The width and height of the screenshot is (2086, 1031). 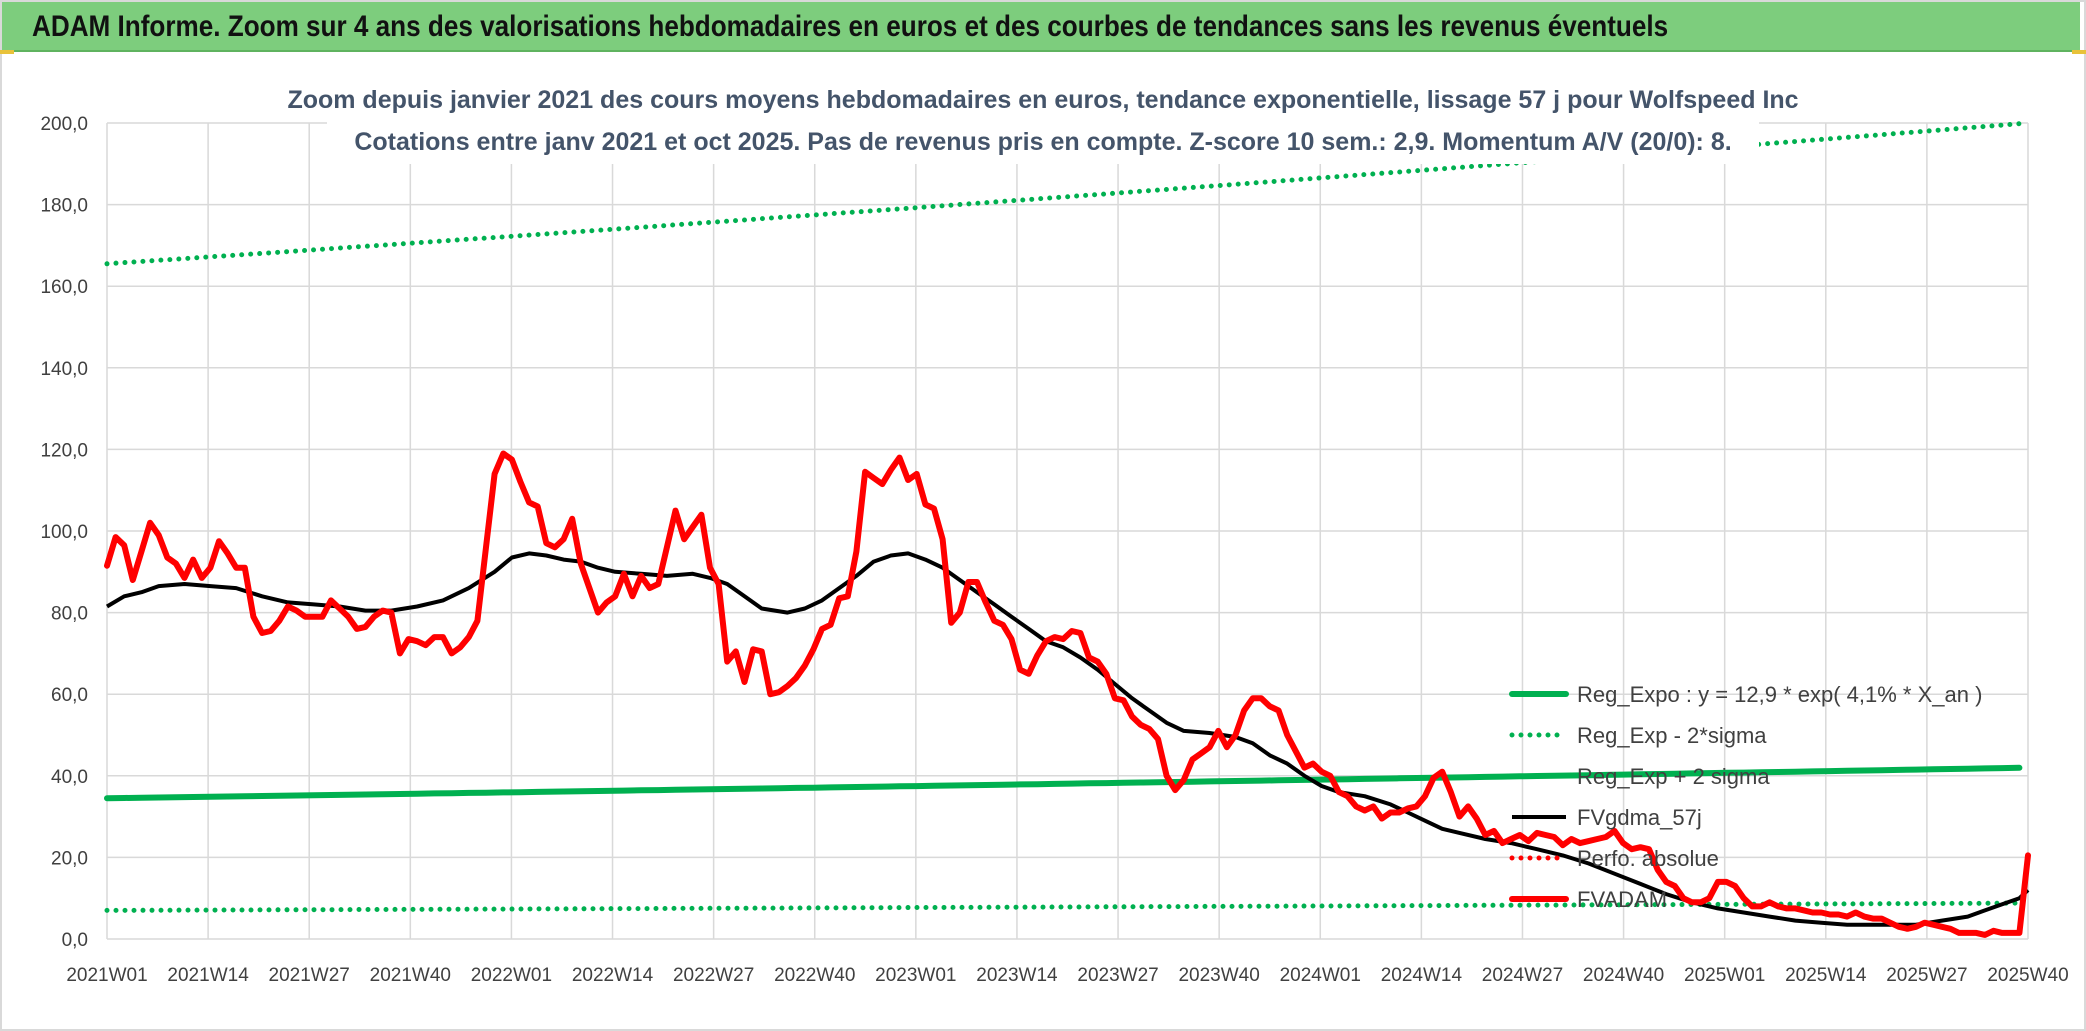 I want to click on banner-accent-right, so click(x=2079, y=52).